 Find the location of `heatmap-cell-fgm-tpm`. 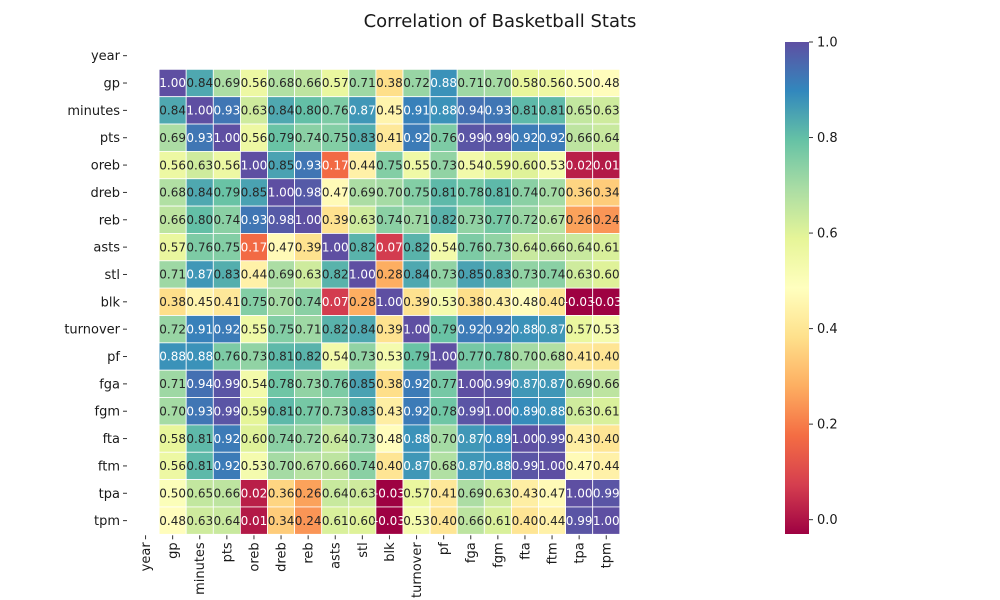

heatmap-cell-fgm-tpm is located at coordinates (606, 411).